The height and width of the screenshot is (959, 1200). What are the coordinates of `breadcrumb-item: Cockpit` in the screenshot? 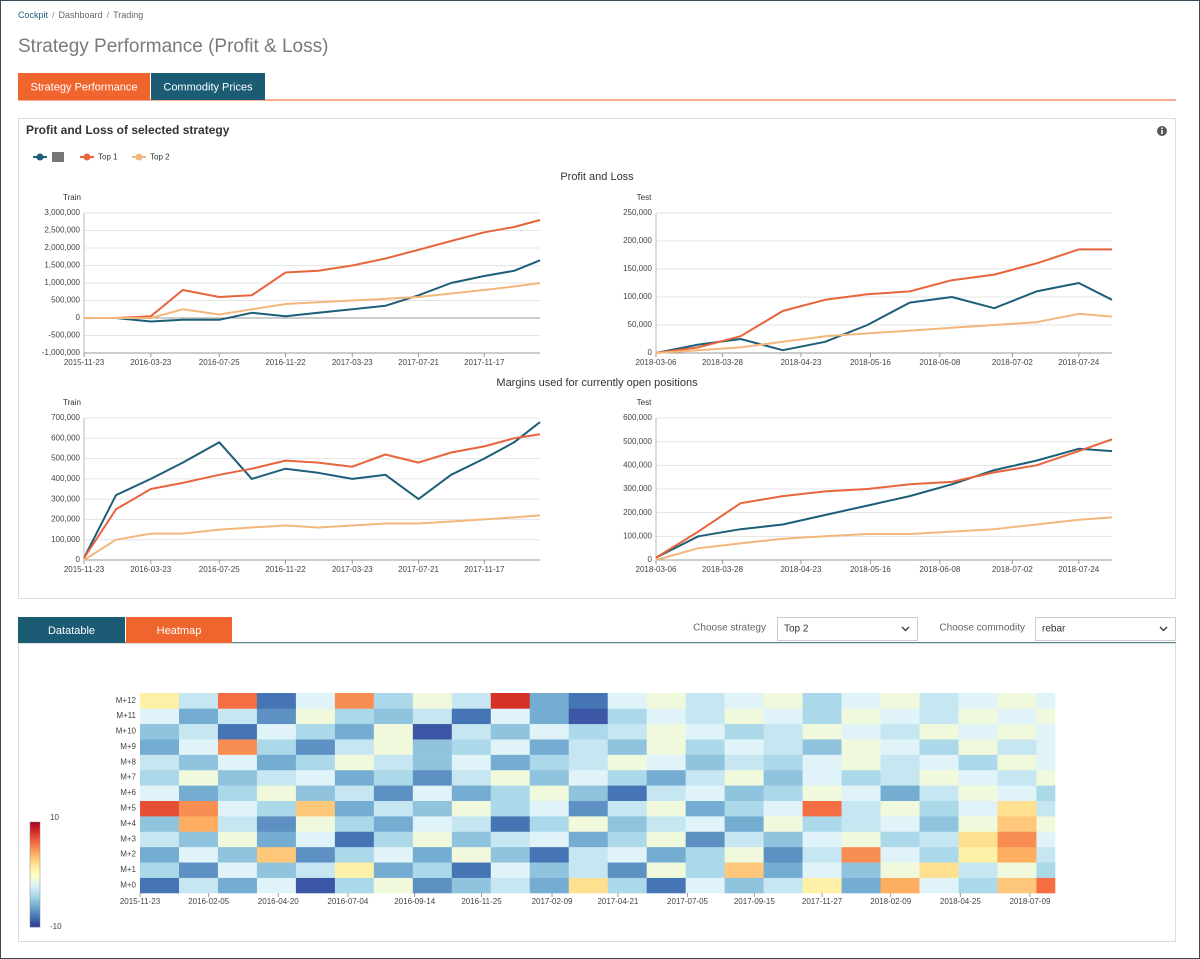 It's located at (33, 15).